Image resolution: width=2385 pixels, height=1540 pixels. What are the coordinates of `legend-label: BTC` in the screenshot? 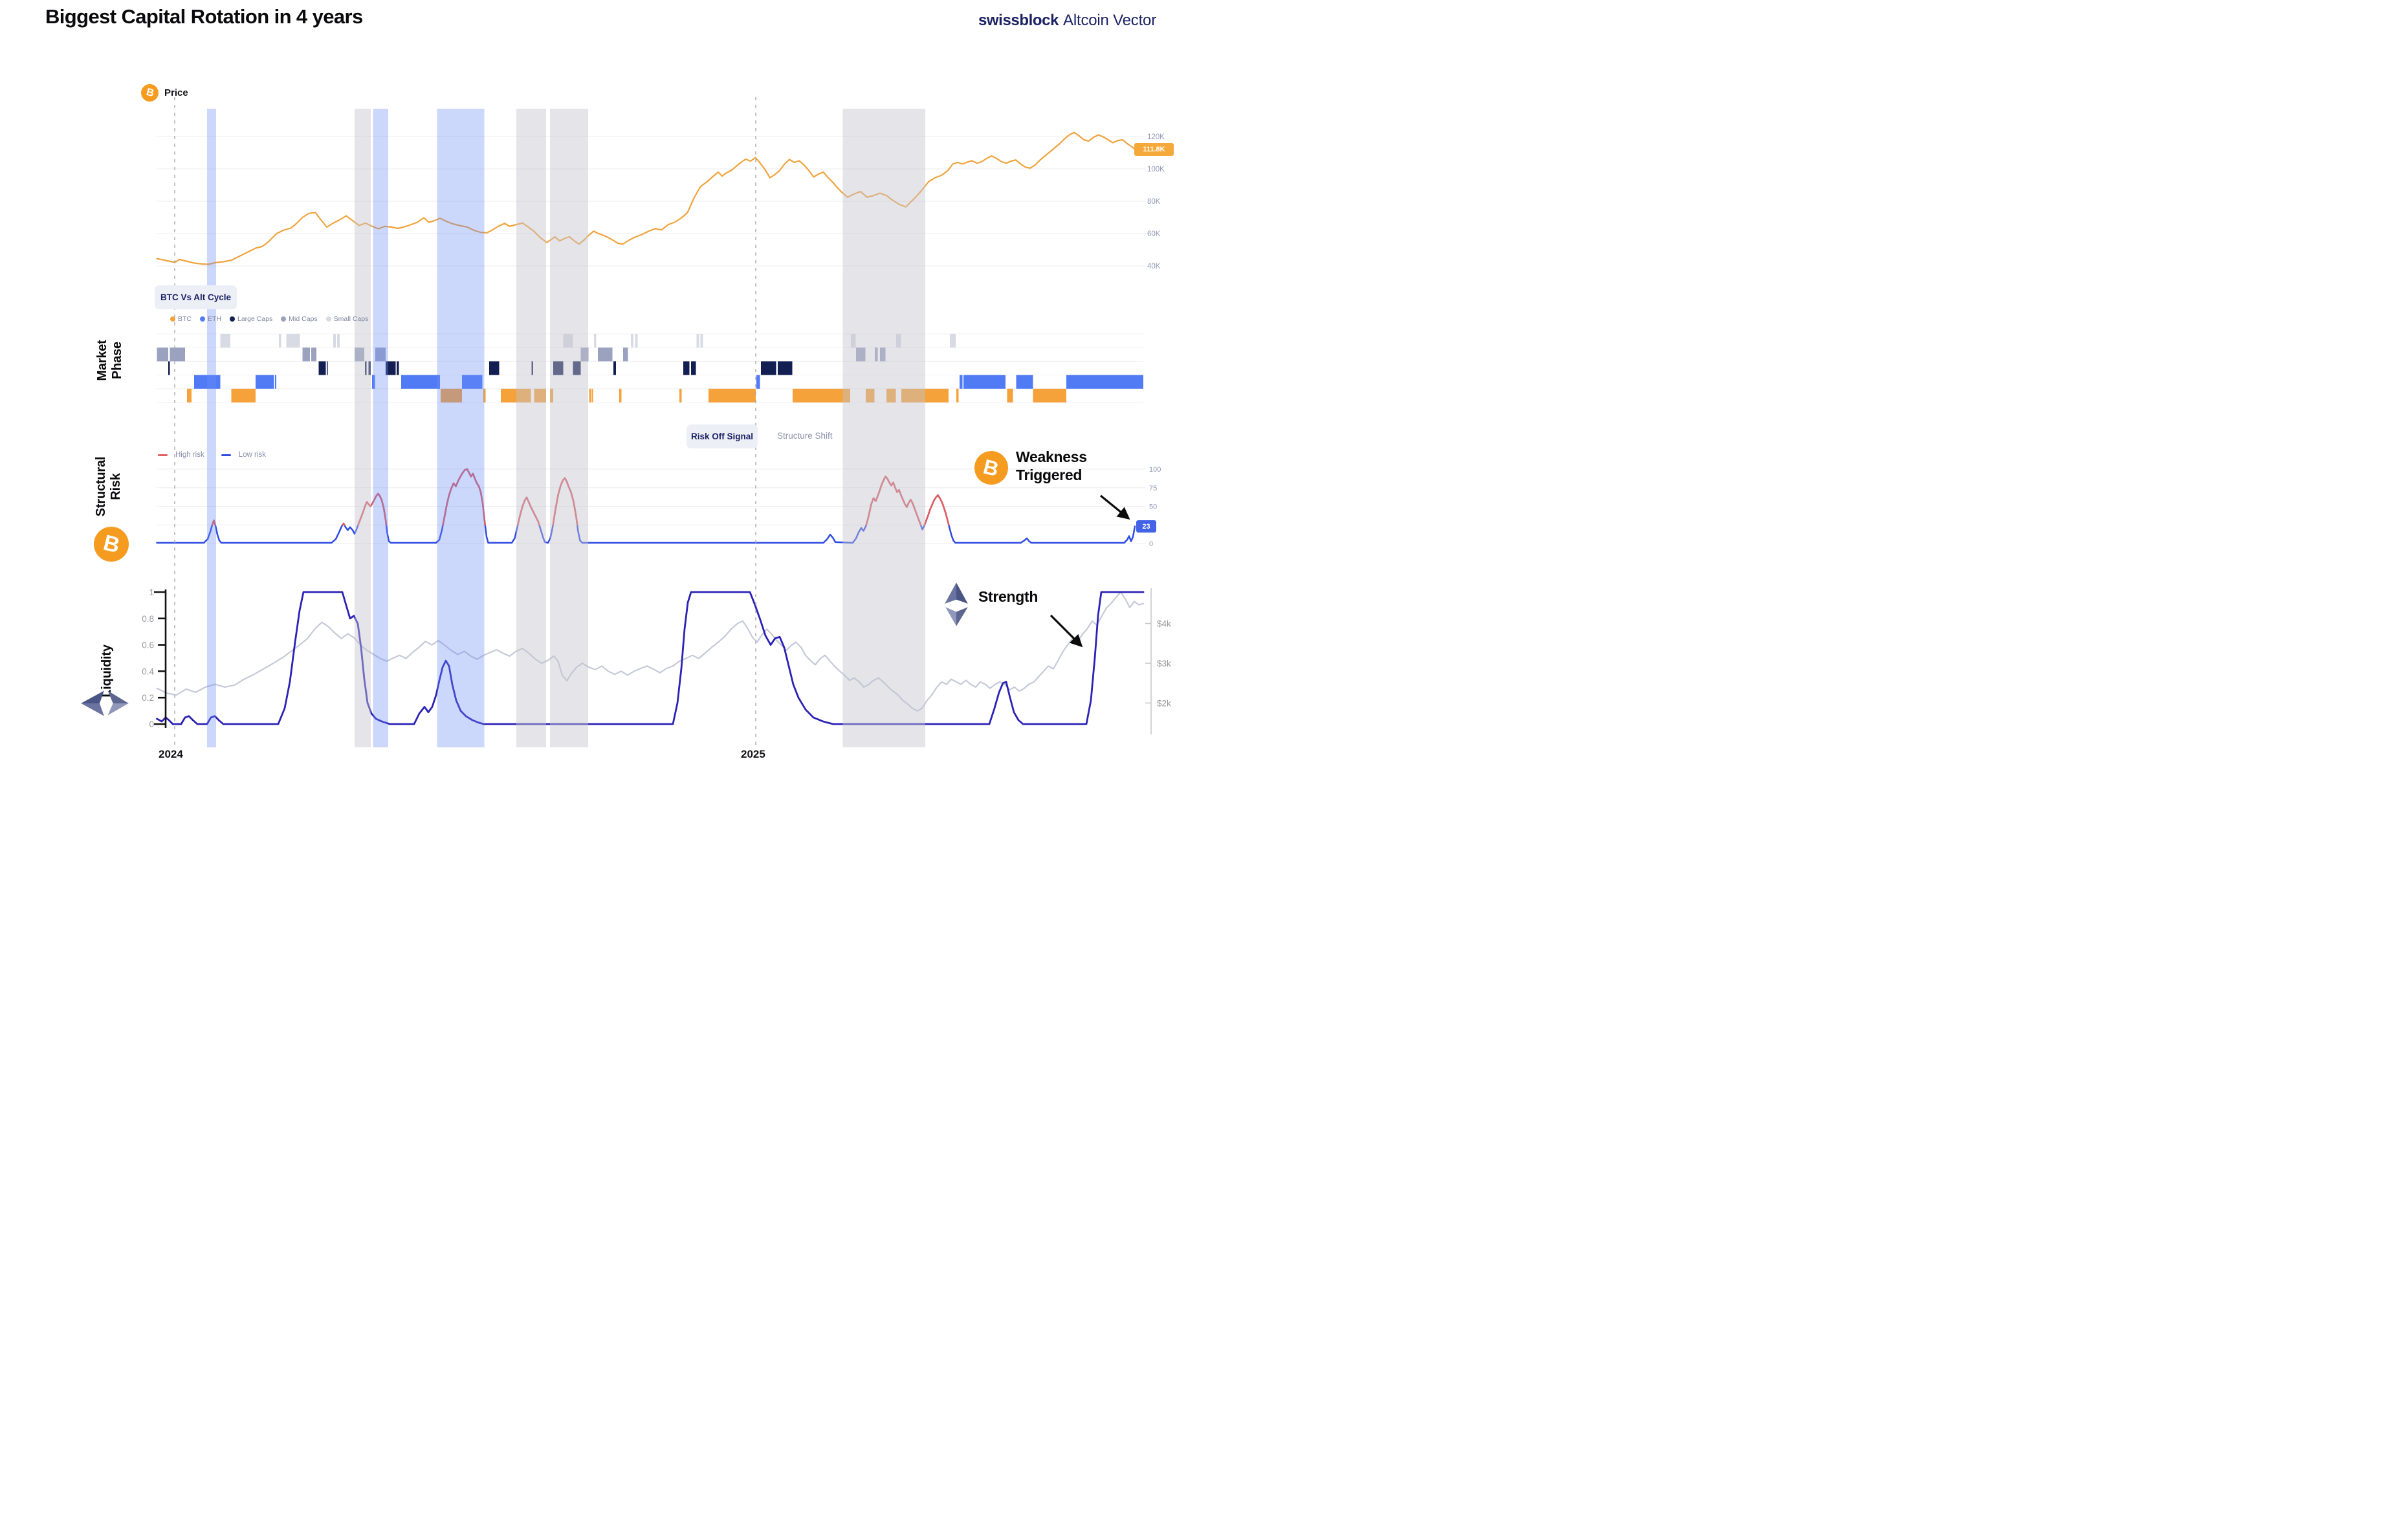 It's located at (185, 319).